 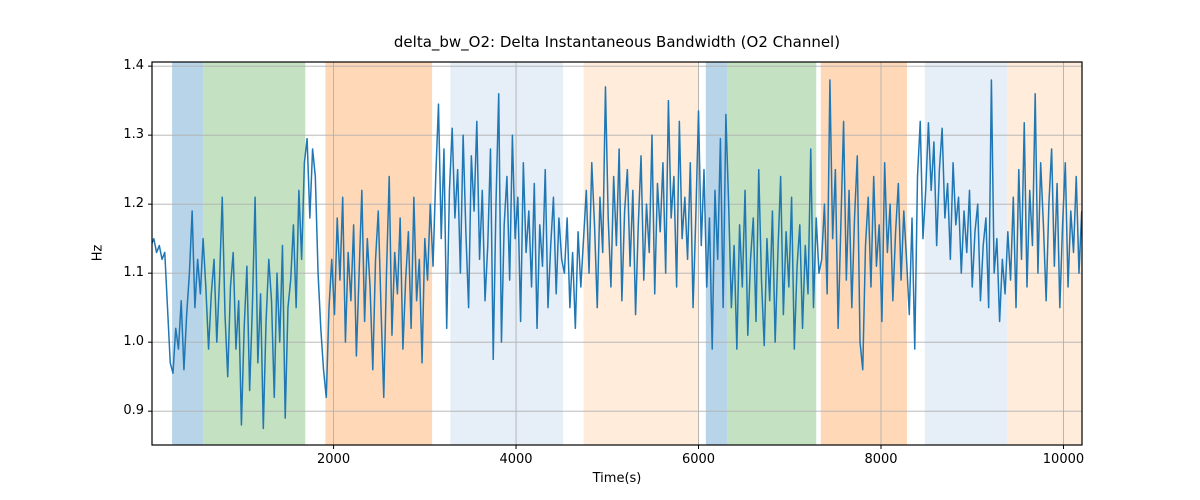 What do you see at coordinates (516, 459) in the screenshot?
I see `x-tick-label: 4000` at bounding box center [516, 459].